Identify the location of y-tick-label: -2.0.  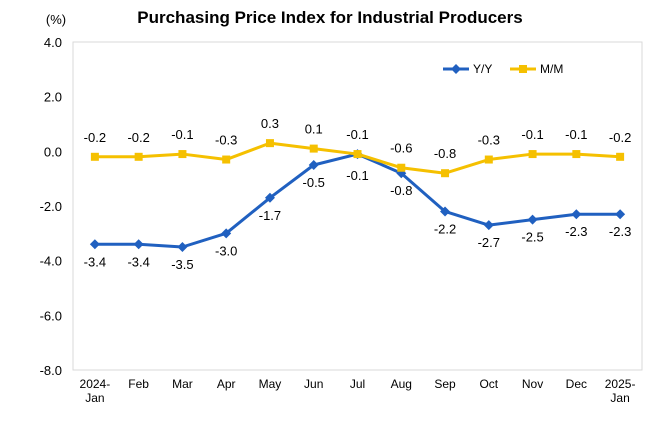
(51, 206).